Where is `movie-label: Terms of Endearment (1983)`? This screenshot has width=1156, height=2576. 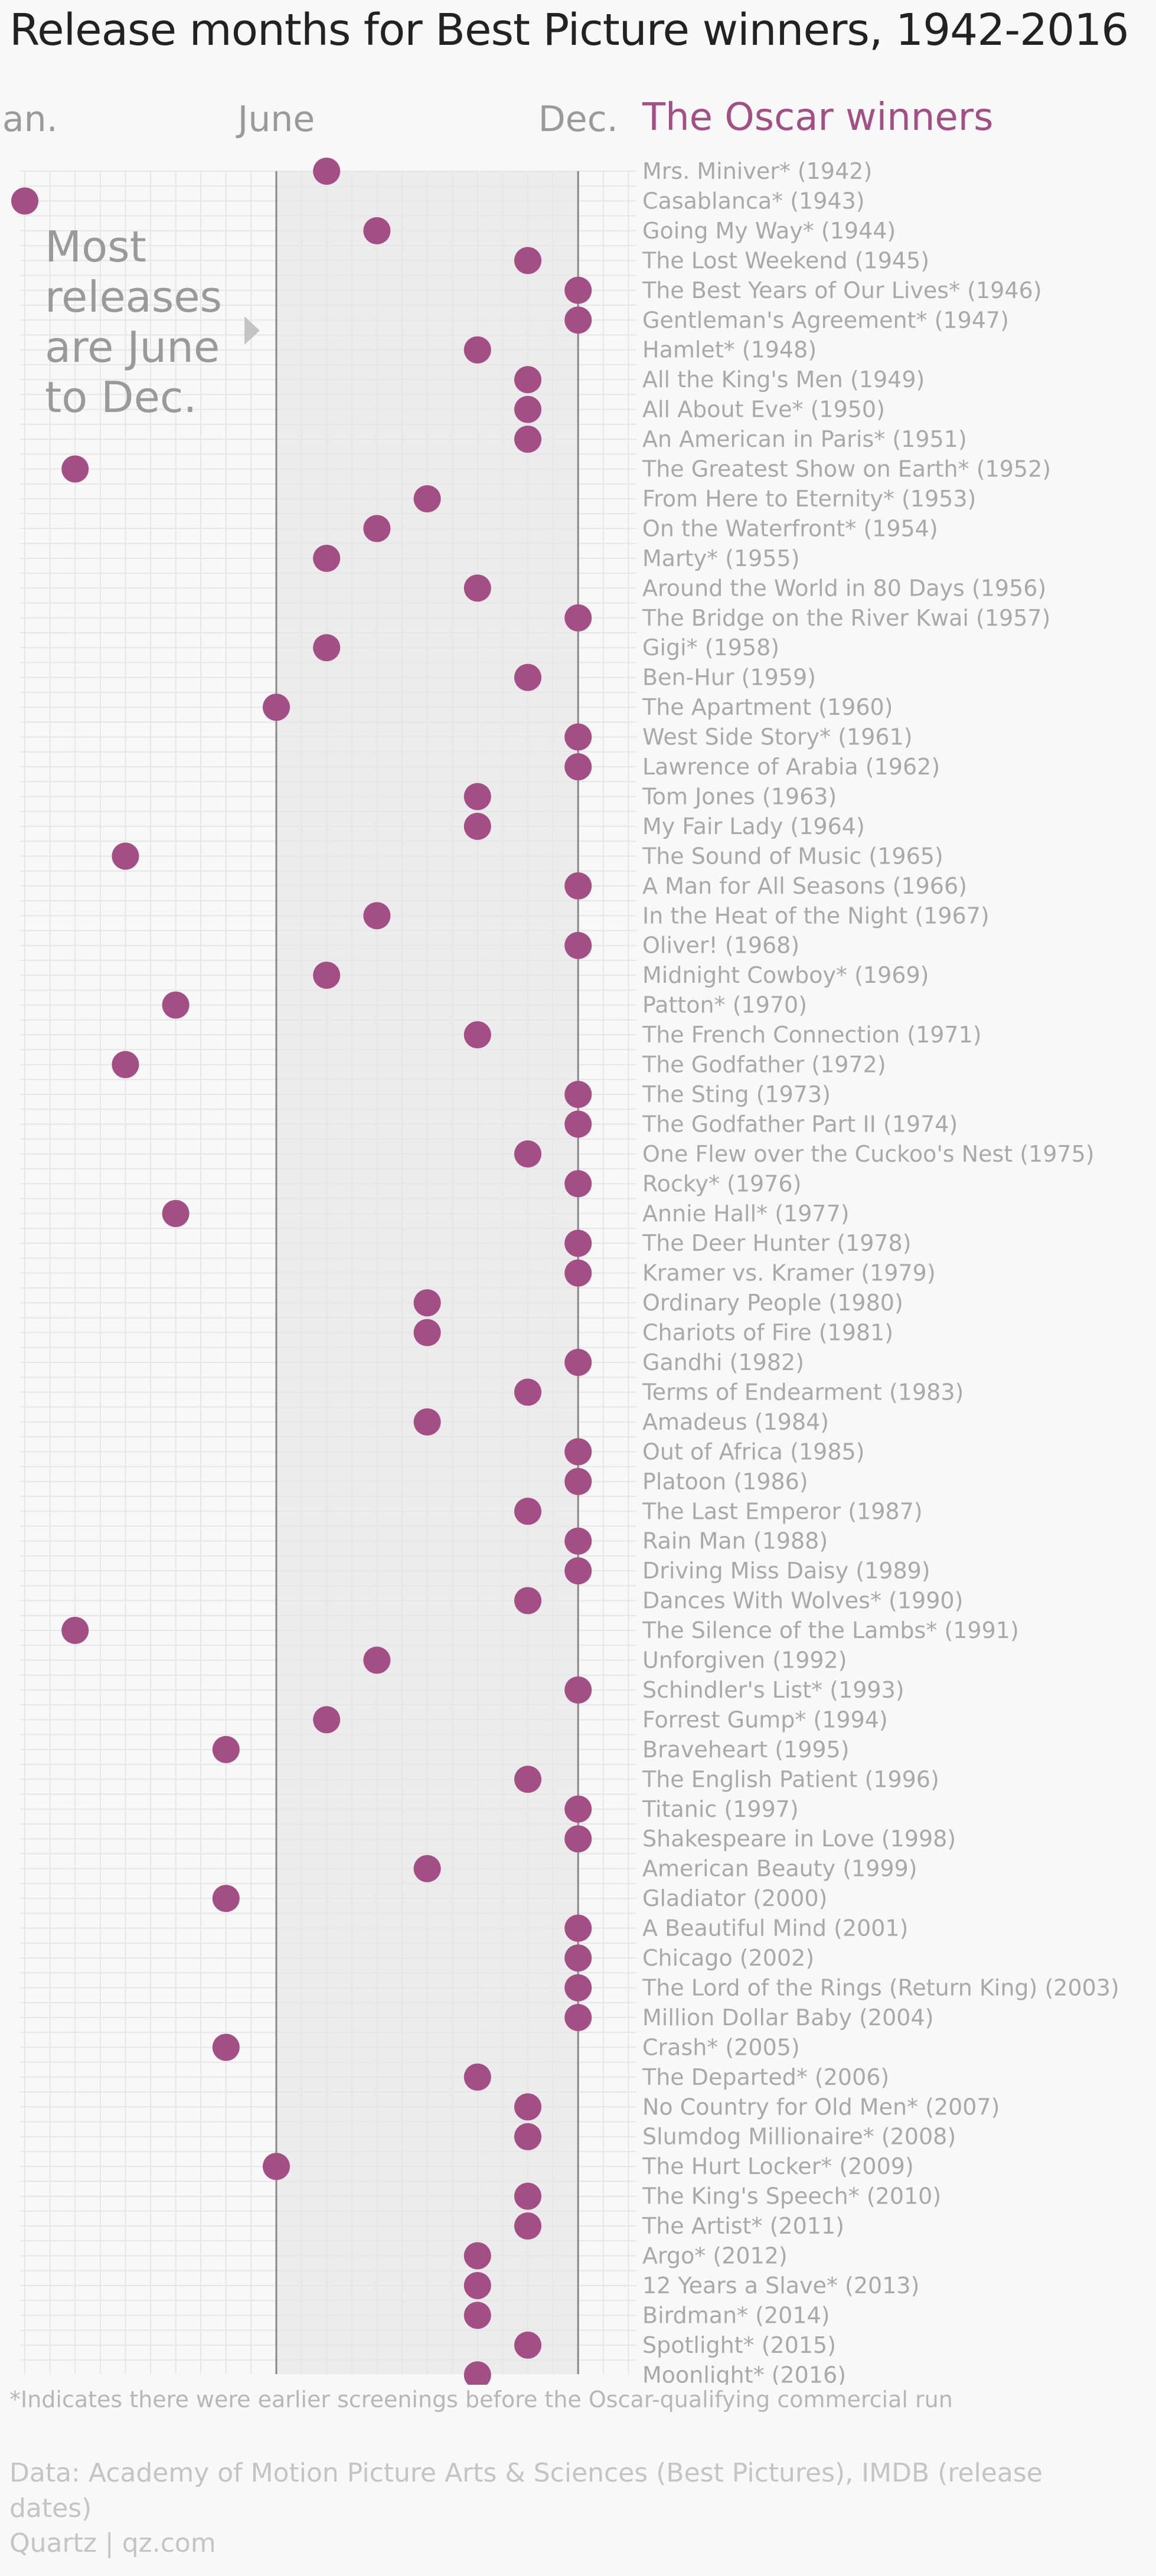
movie-label: Terms of Endearment (1983) is located at coordinates (803, 1392).